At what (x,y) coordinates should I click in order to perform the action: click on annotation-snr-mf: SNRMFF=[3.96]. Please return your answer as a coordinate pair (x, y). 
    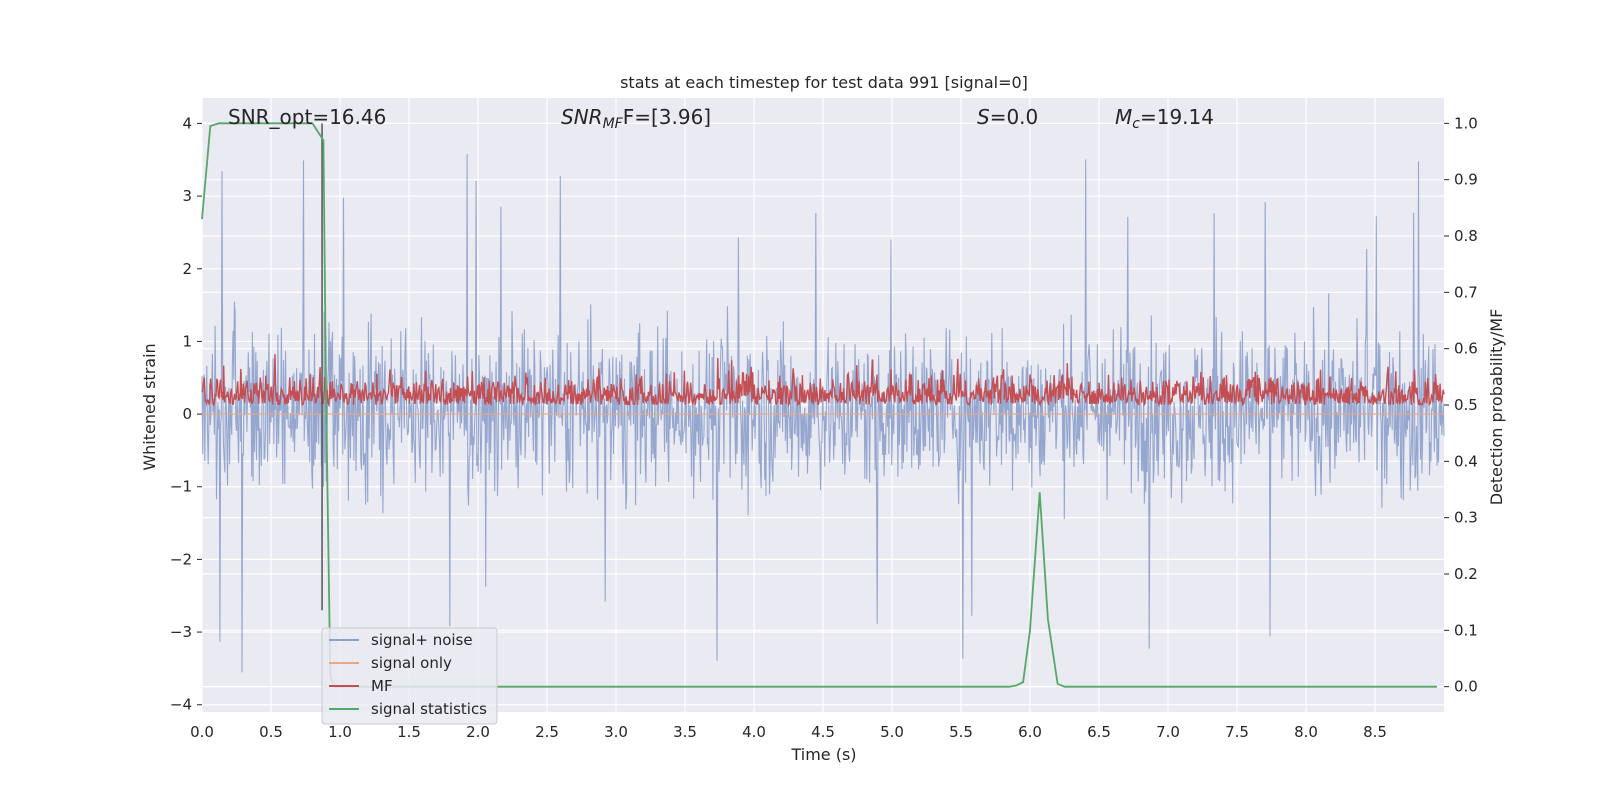
    Looking at the image, I should click on (636, 118).